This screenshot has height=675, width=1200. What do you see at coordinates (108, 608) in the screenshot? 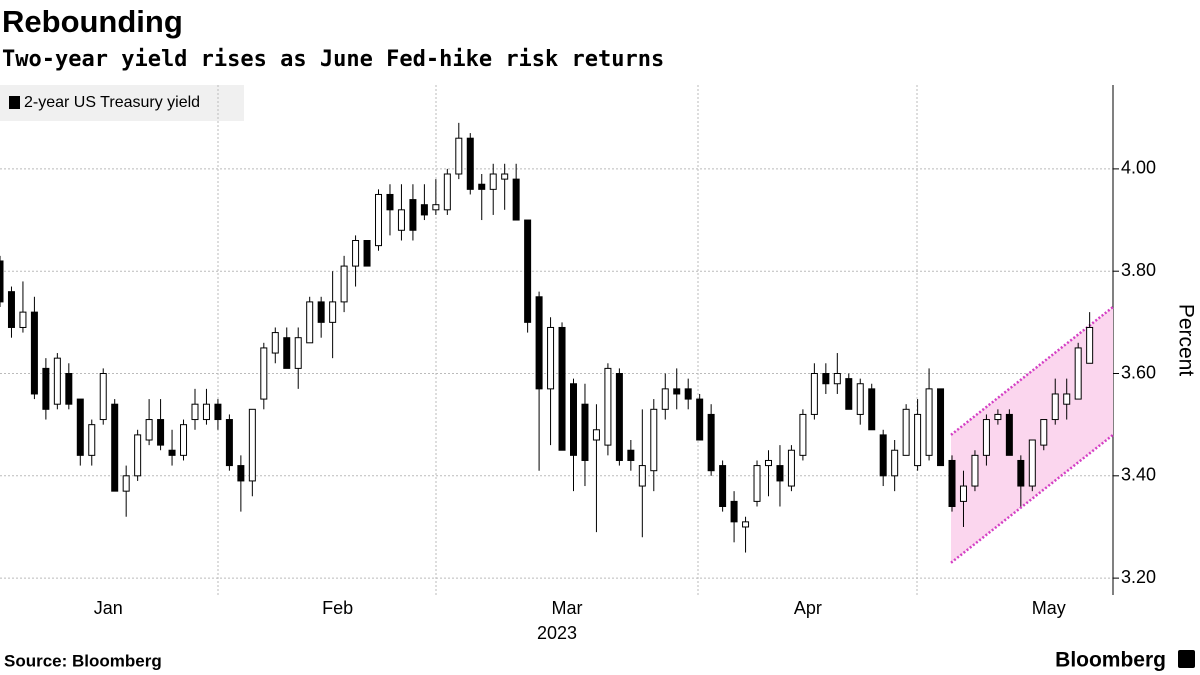
I see `x-tick-label: Jan` at bounding box center [108, 608].